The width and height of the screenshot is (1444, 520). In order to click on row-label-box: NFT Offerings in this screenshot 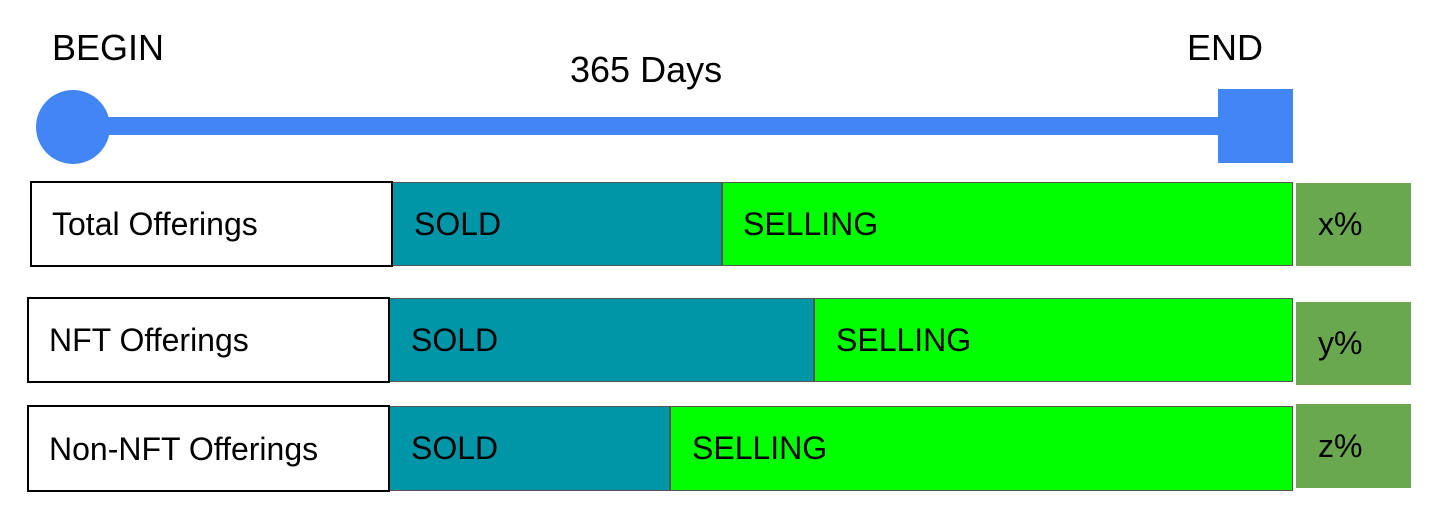, I will do `click(208, 340)`.